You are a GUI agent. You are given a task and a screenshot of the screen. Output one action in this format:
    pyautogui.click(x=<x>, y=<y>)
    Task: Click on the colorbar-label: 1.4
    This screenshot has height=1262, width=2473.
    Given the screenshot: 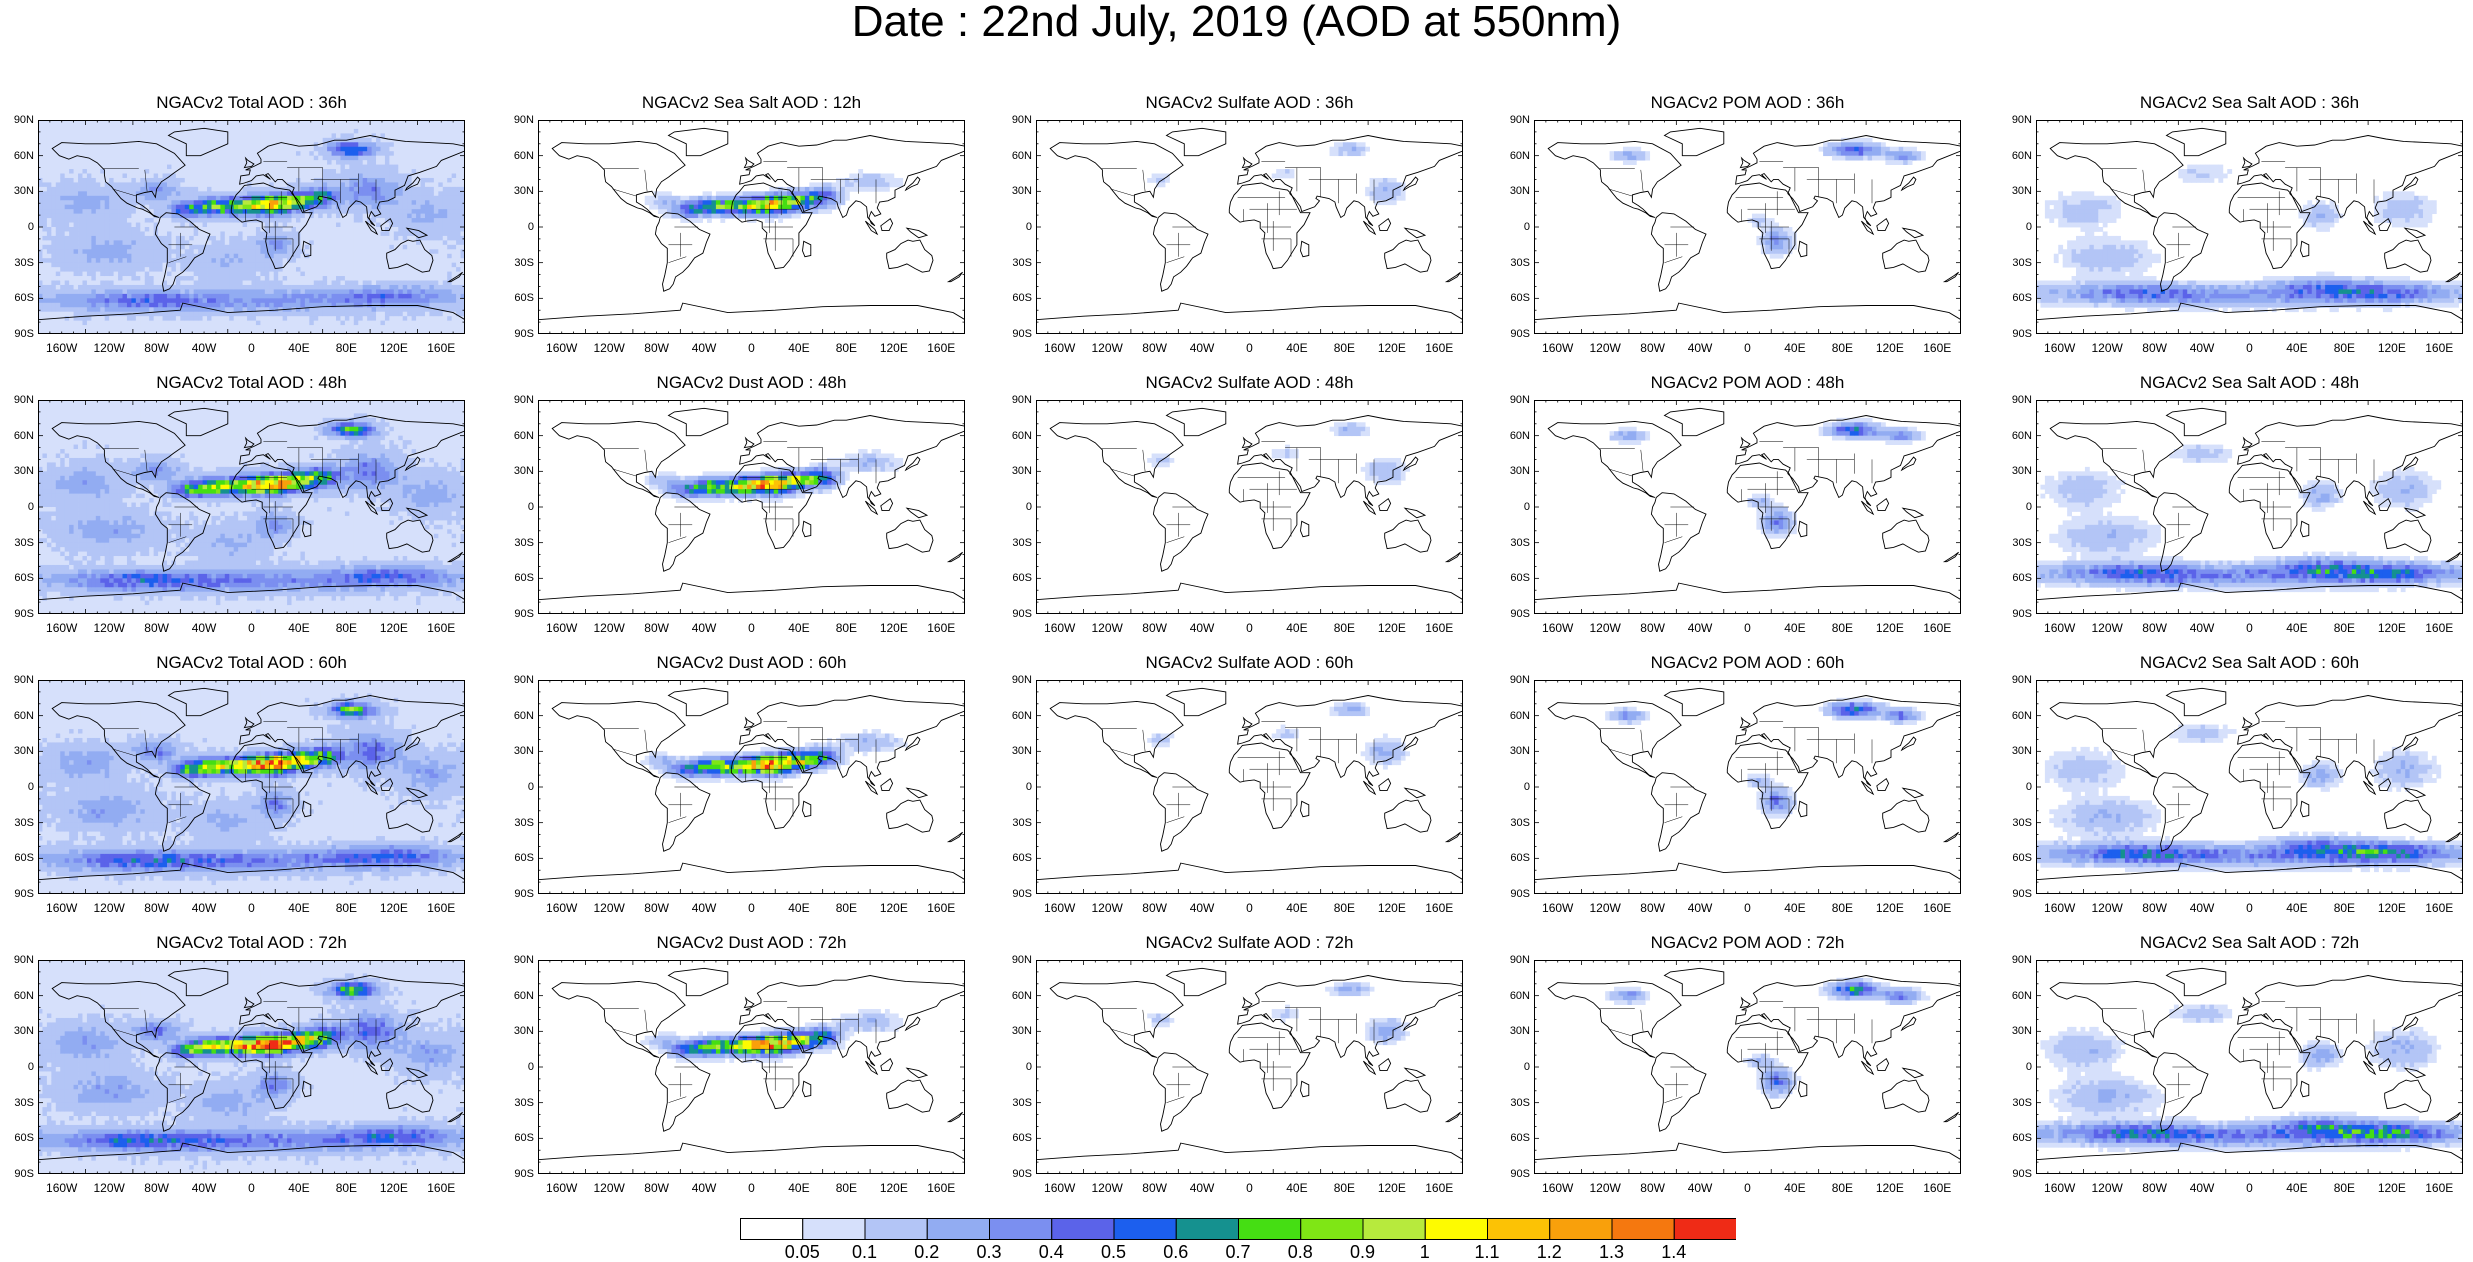 What is the action you would take?
    pyautogui.click(x=1674, y=1252)
    